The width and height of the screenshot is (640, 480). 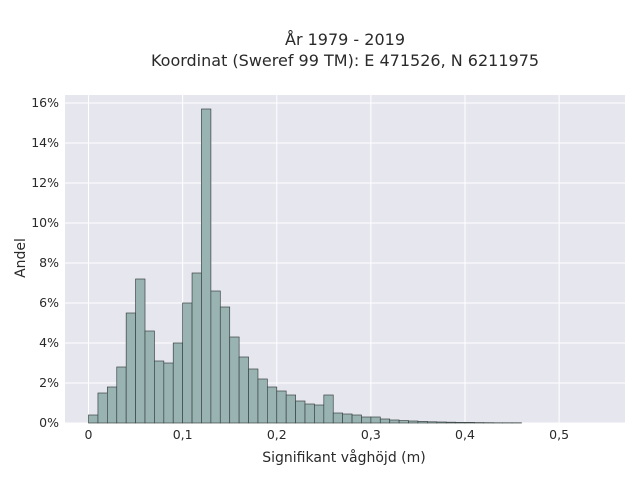 What do you see at coordinates (49, 422) in the screenshot?
I see `y-tick-label: 0%` at bounding box center [49, 422].